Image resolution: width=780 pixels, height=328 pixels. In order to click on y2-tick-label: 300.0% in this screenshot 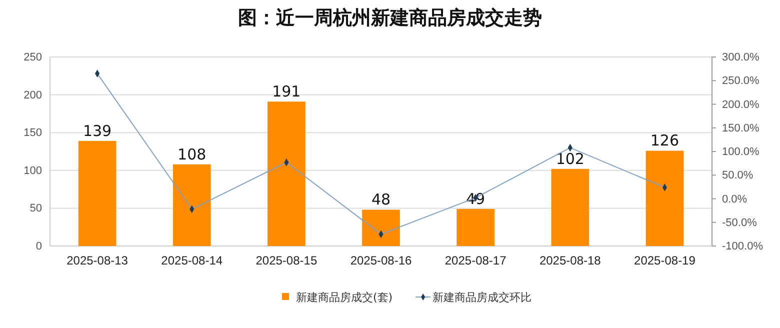, I will do `click(741, 58)`.